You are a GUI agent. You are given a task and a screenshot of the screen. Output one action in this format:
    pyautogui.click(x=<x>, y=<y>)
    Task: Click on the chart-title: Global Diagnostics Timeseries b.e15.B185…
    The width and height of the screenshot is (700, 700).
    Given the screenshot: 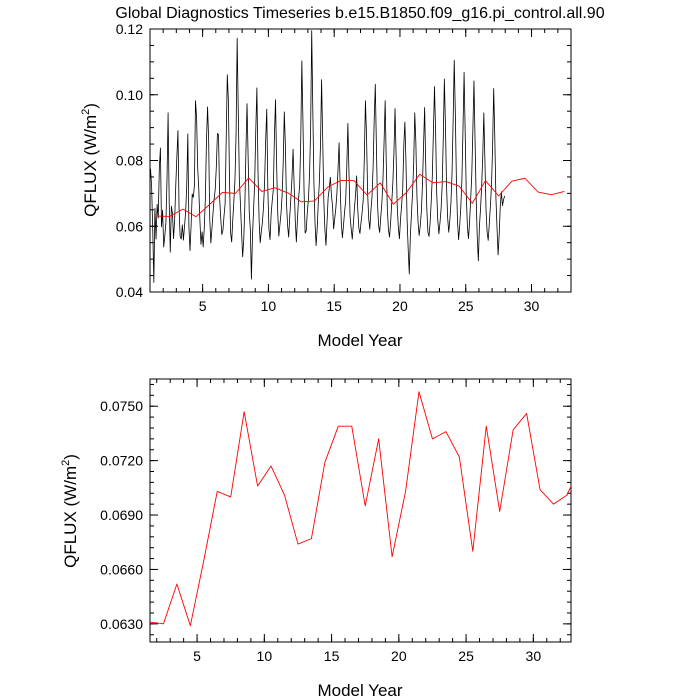 What is the action you would take?
    pyautogui.click(x=359, y=13)
    